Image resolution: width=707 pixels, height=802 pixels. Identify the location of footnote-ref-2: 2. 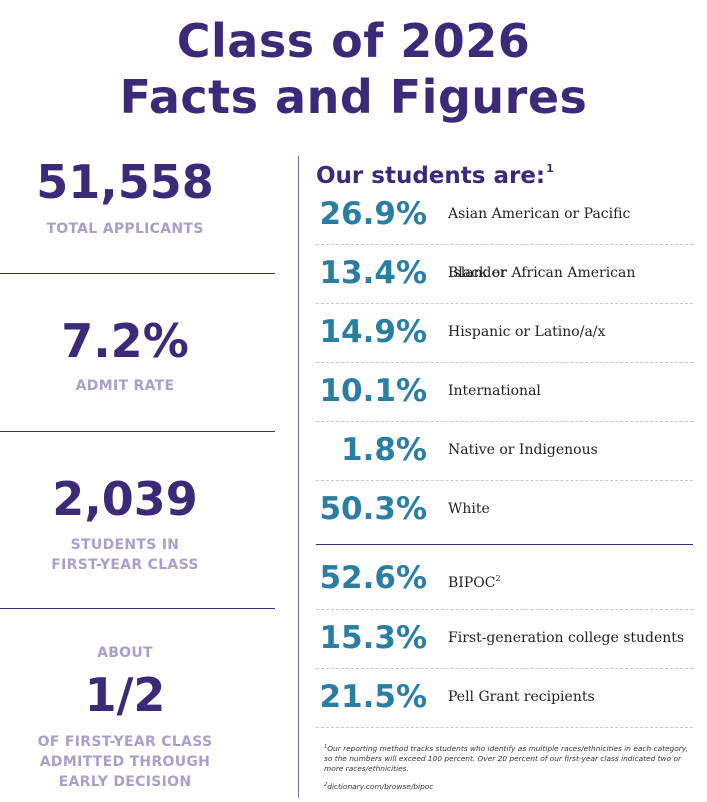
(498, 578).